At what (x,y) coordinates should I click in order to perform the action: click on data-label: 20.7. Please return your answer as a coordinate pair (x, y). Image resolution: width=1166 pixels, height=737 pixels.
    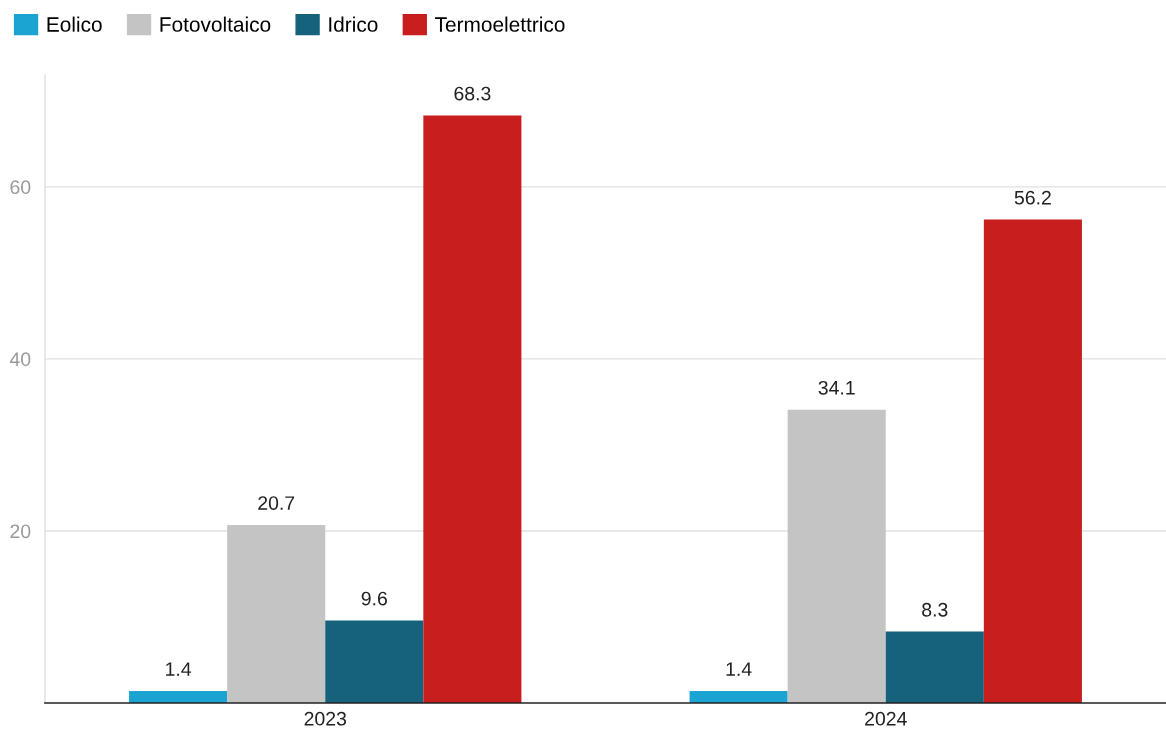
    Looking at the image, I should click on (276, 503).